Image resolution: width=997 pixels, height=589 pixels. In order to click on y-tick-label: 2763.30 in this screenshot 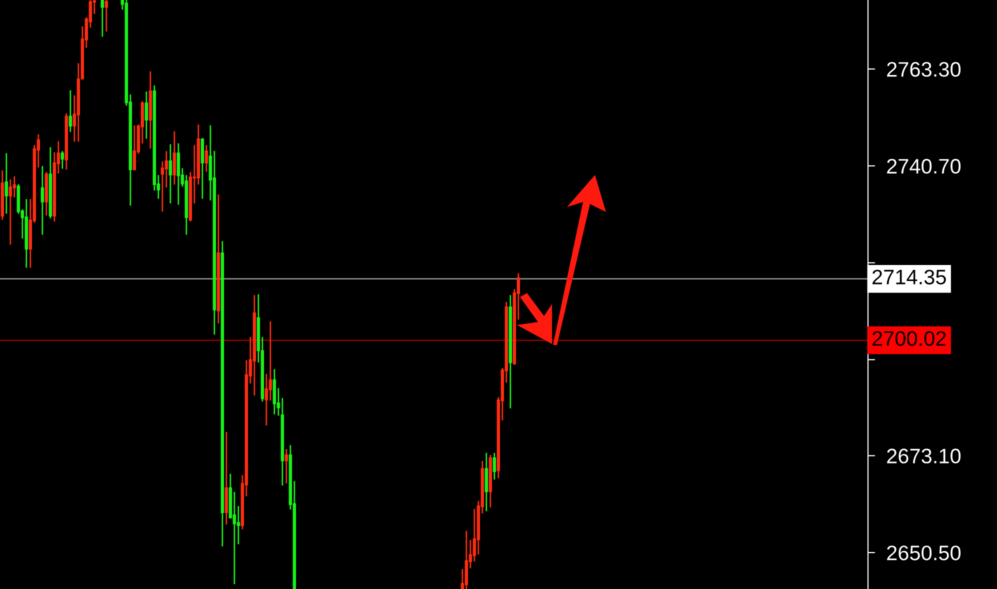, I will do `click(924, 69)`.